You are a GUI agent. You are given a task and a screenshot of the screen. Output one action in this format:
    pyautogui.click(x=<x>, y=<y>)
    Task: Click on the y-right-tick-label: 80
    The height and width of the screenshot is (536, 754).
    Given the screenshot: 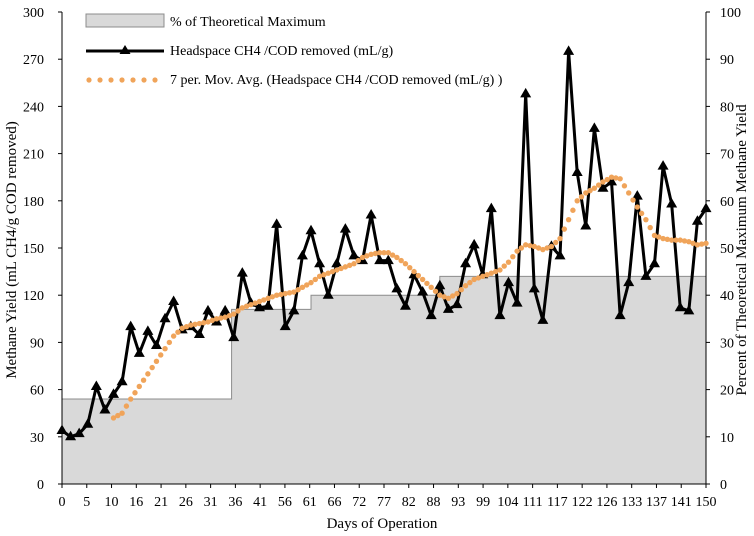 What is the action you would take?
    pyautogui.click(x=727, y=107)
    